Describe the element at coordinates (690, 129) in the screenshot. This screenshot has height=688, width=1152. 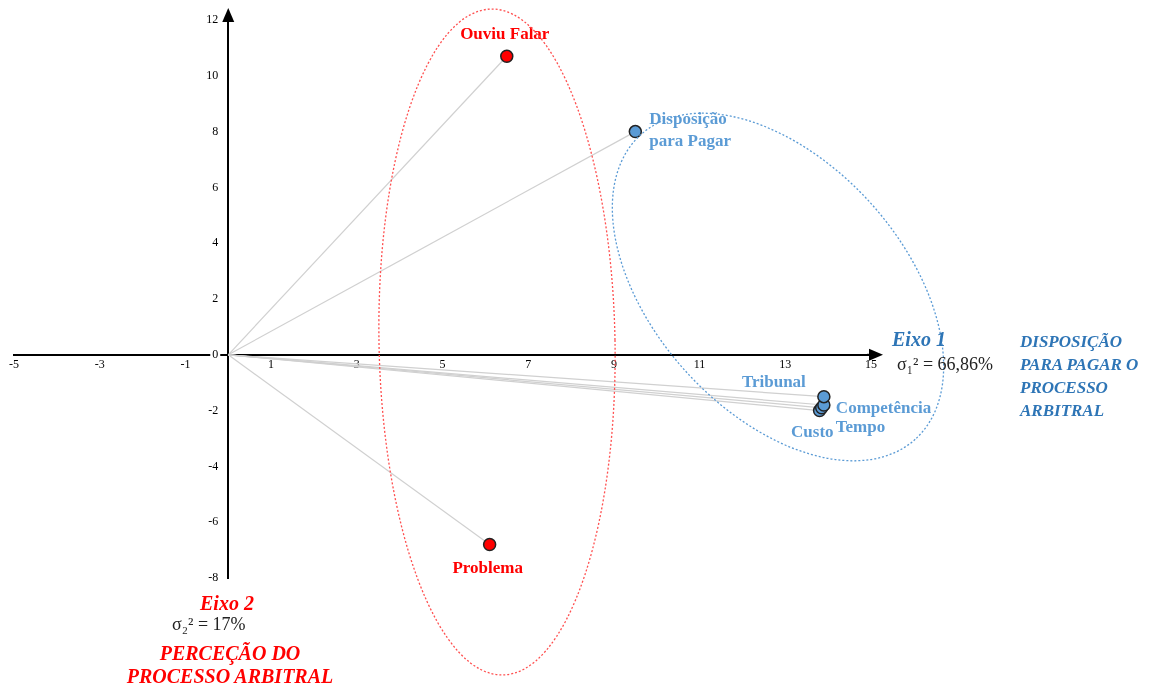
I see `series-label: Disposição para Pagar` at that location.